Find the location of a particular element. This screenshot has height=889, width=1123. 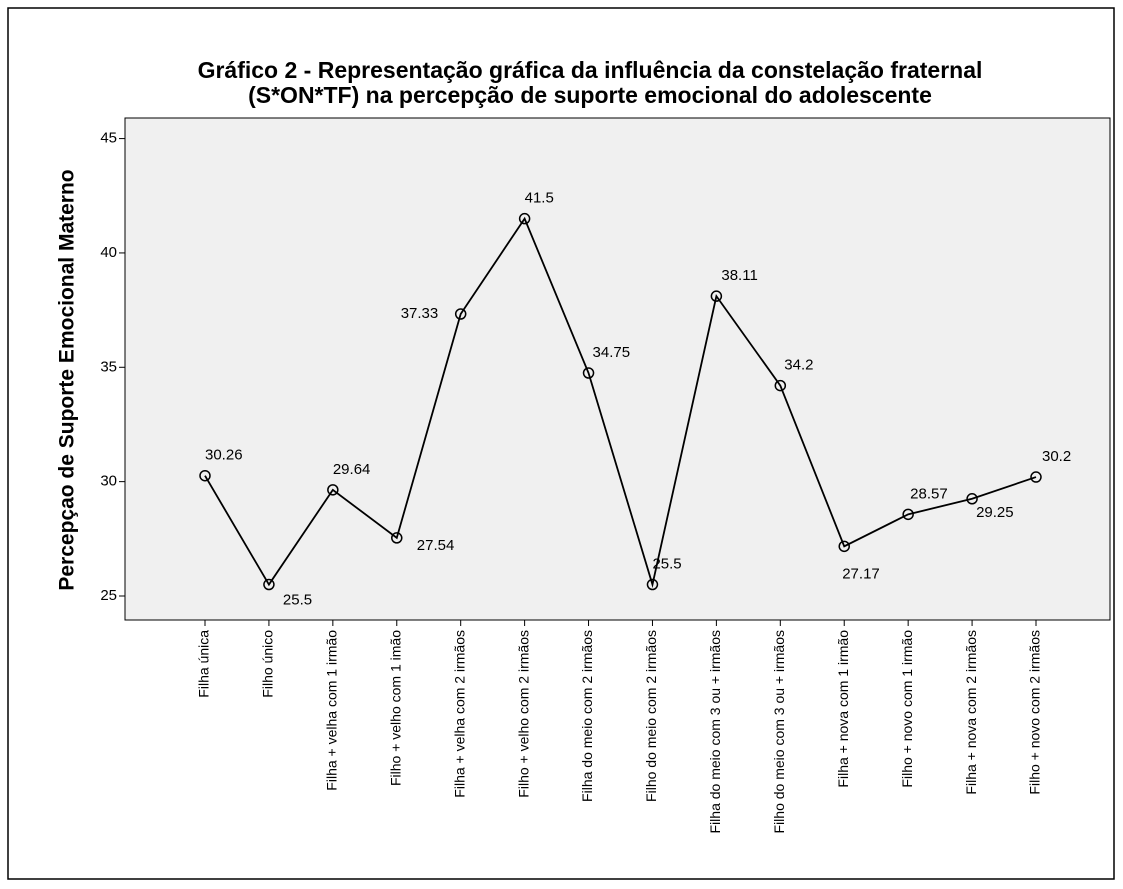

x-tick-label: Filha + velha com 2 irmãos is located at coordinates (459, 714).